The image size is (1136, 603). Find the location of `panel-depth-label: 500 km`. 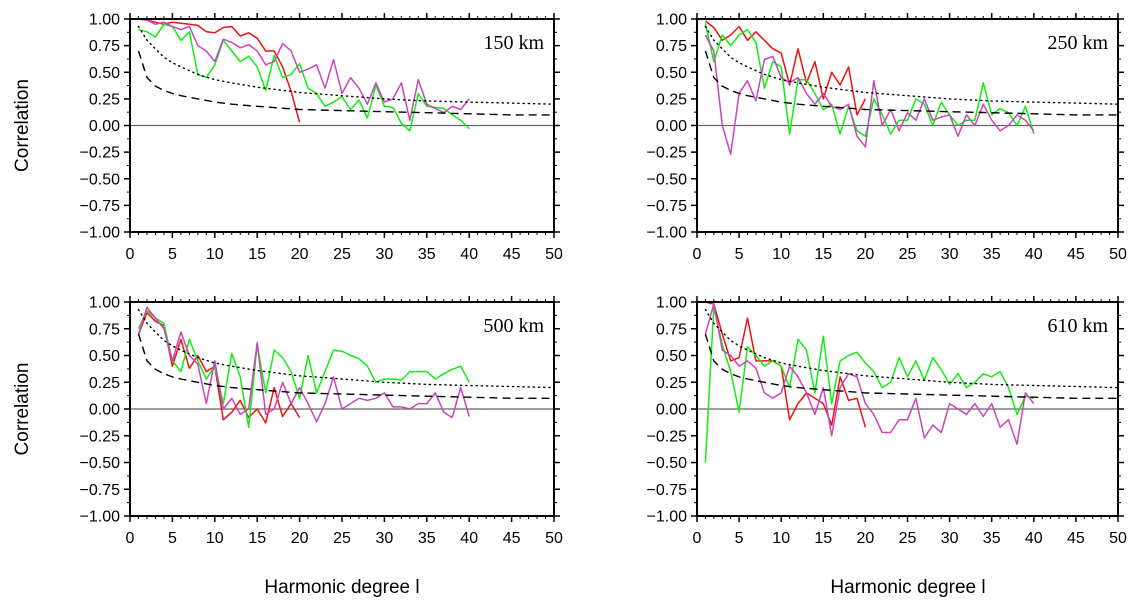

panel-depth-label: 500 km is located at coordinates (513, 326).